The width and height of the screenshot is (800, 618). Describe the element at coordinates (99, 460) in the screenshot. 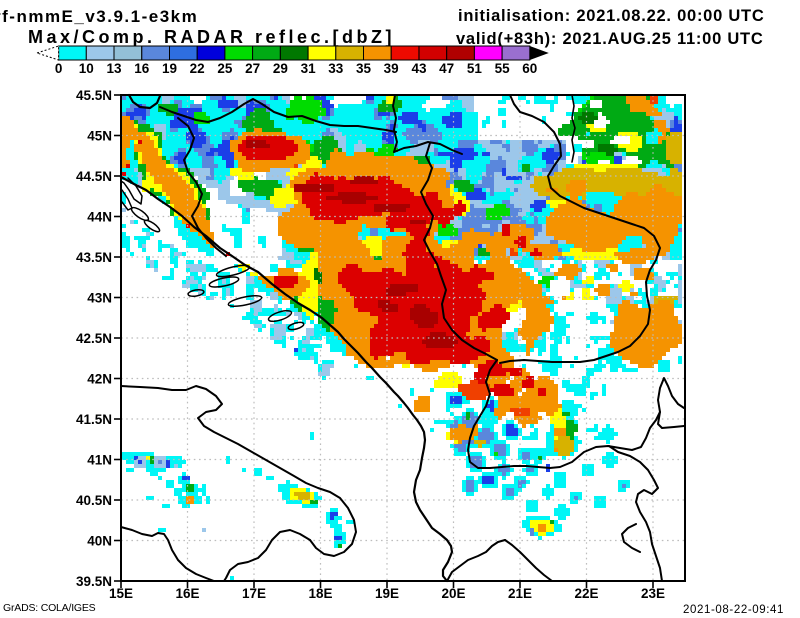

I see `svg-text: 41N` at that location.